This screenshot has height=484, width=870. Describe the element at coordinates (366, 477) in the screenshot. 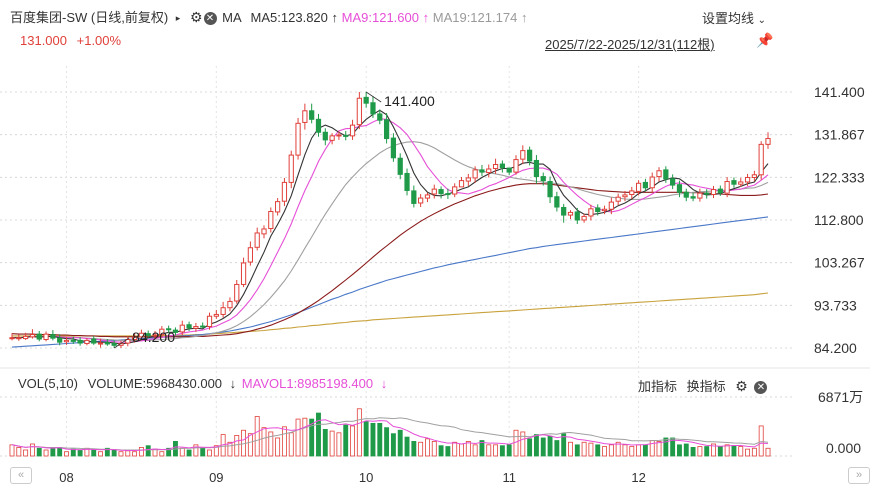

I see `date-tick-label: 10` at that location.